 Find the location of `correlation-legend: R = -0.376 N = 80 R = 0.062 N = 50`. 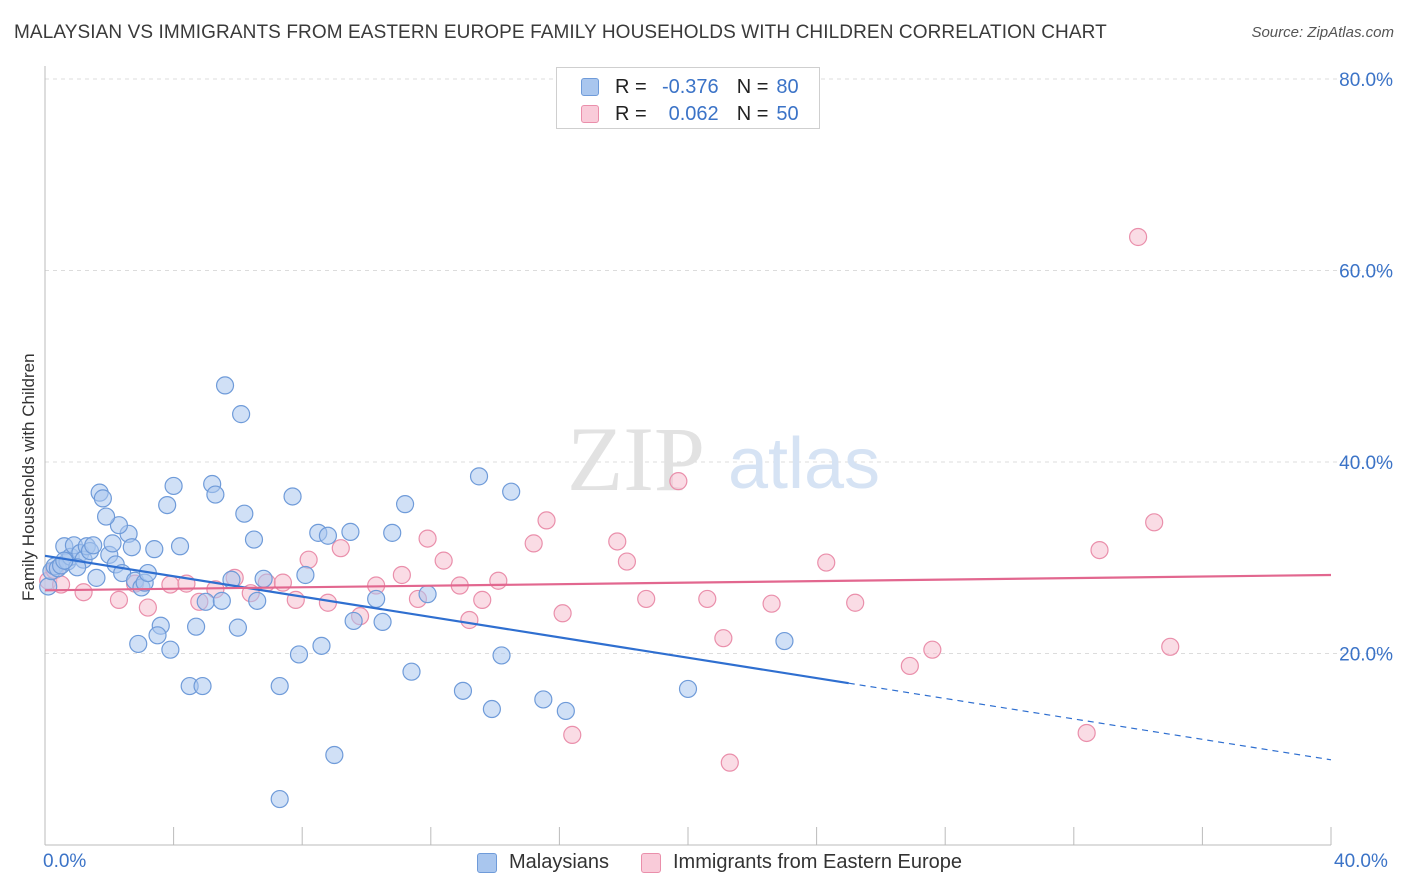

correlation-legend: R = -0.376 N = 80 R = 0.062 N = 50 is located at coordinates (688, 98).